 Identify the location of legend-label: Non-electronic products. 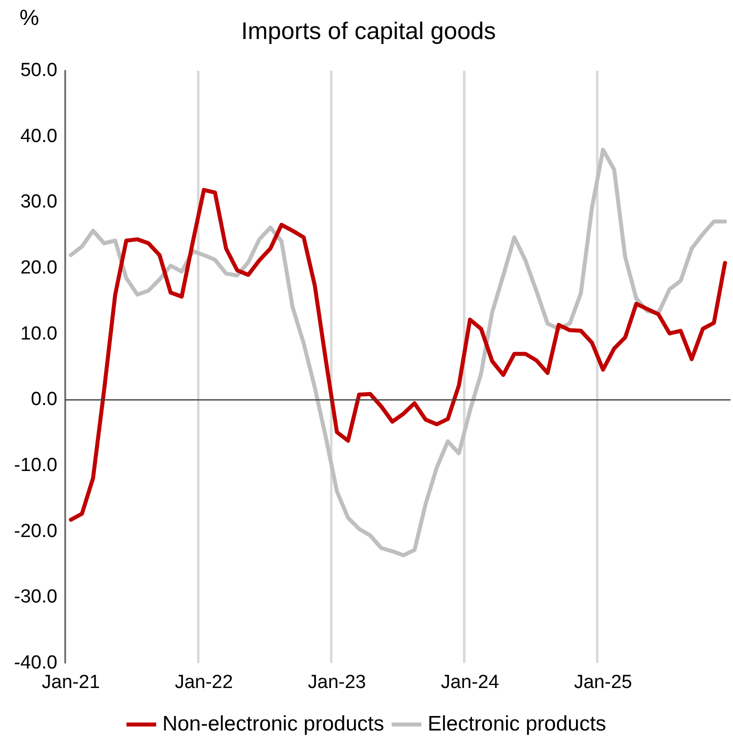
(273, 724).